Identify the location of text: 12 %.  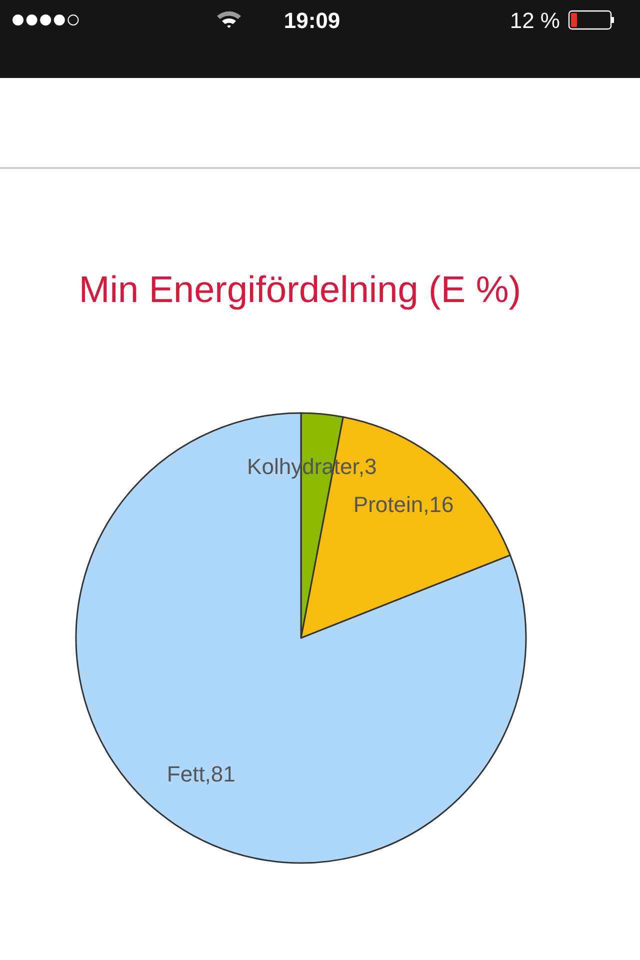
(535, 20).